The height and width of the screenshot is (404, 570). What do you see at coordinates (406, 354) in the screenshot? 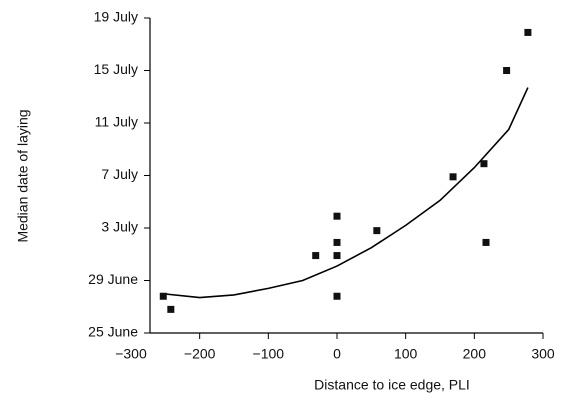
I see `x-tick-label: 100` at bounding box center [406, 354].